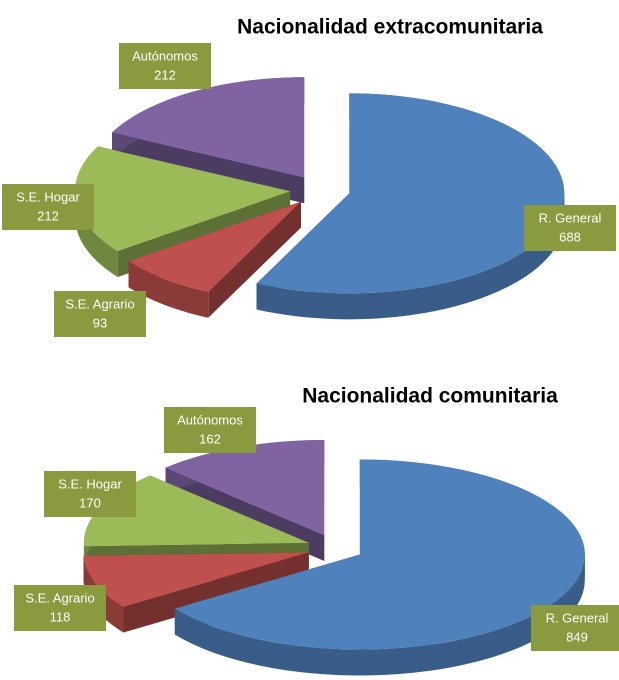 This screenshot has height=680, width=619. Describe the element at coordinates (570, 236) in the screenshot. I see `label-value: 688` at that location.